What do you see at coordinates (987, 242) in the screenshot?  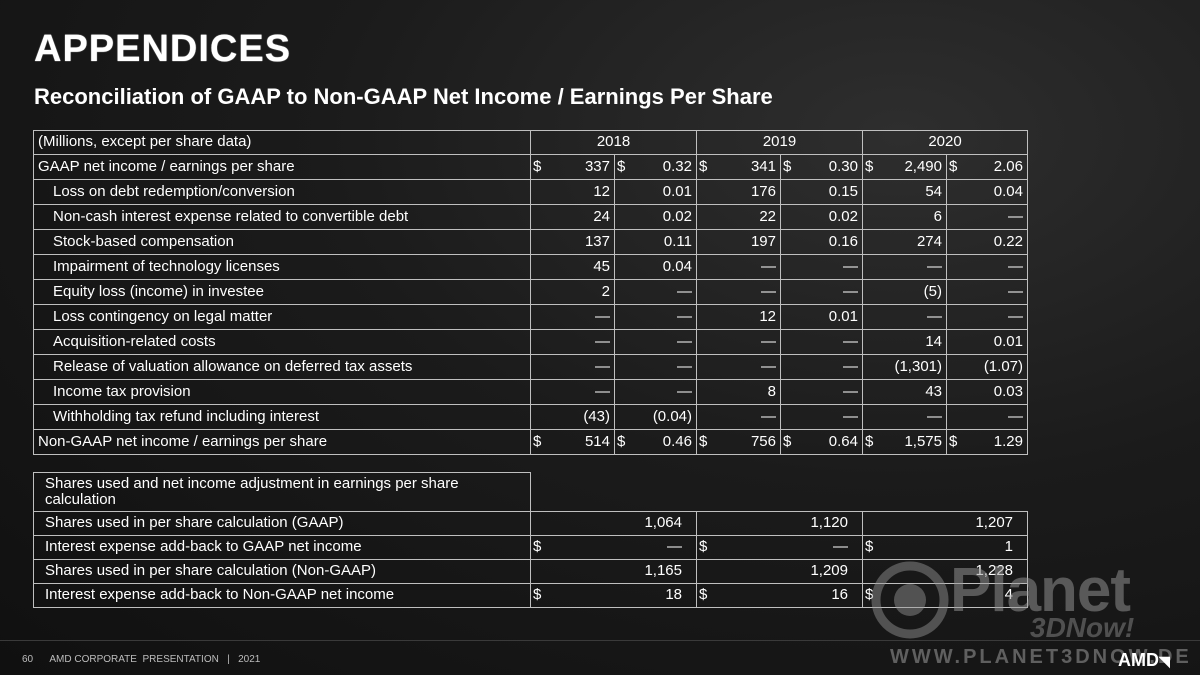 I see `value-cell: 0.22` at bounding box center [987, 242].